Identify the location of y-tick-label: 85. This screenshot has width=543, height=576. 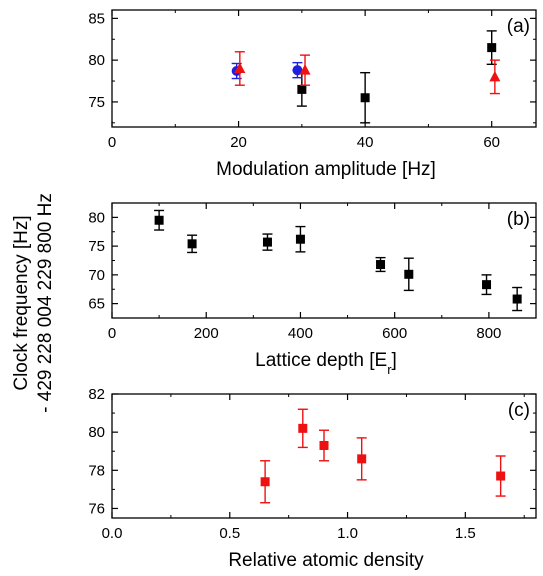
(96, 18).